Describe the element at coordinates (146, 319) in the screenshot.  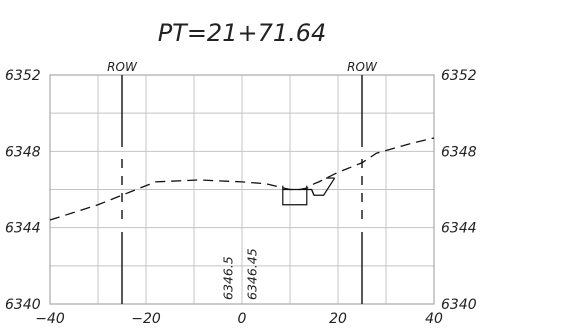
I see `x-tick-label: −20` at that location.